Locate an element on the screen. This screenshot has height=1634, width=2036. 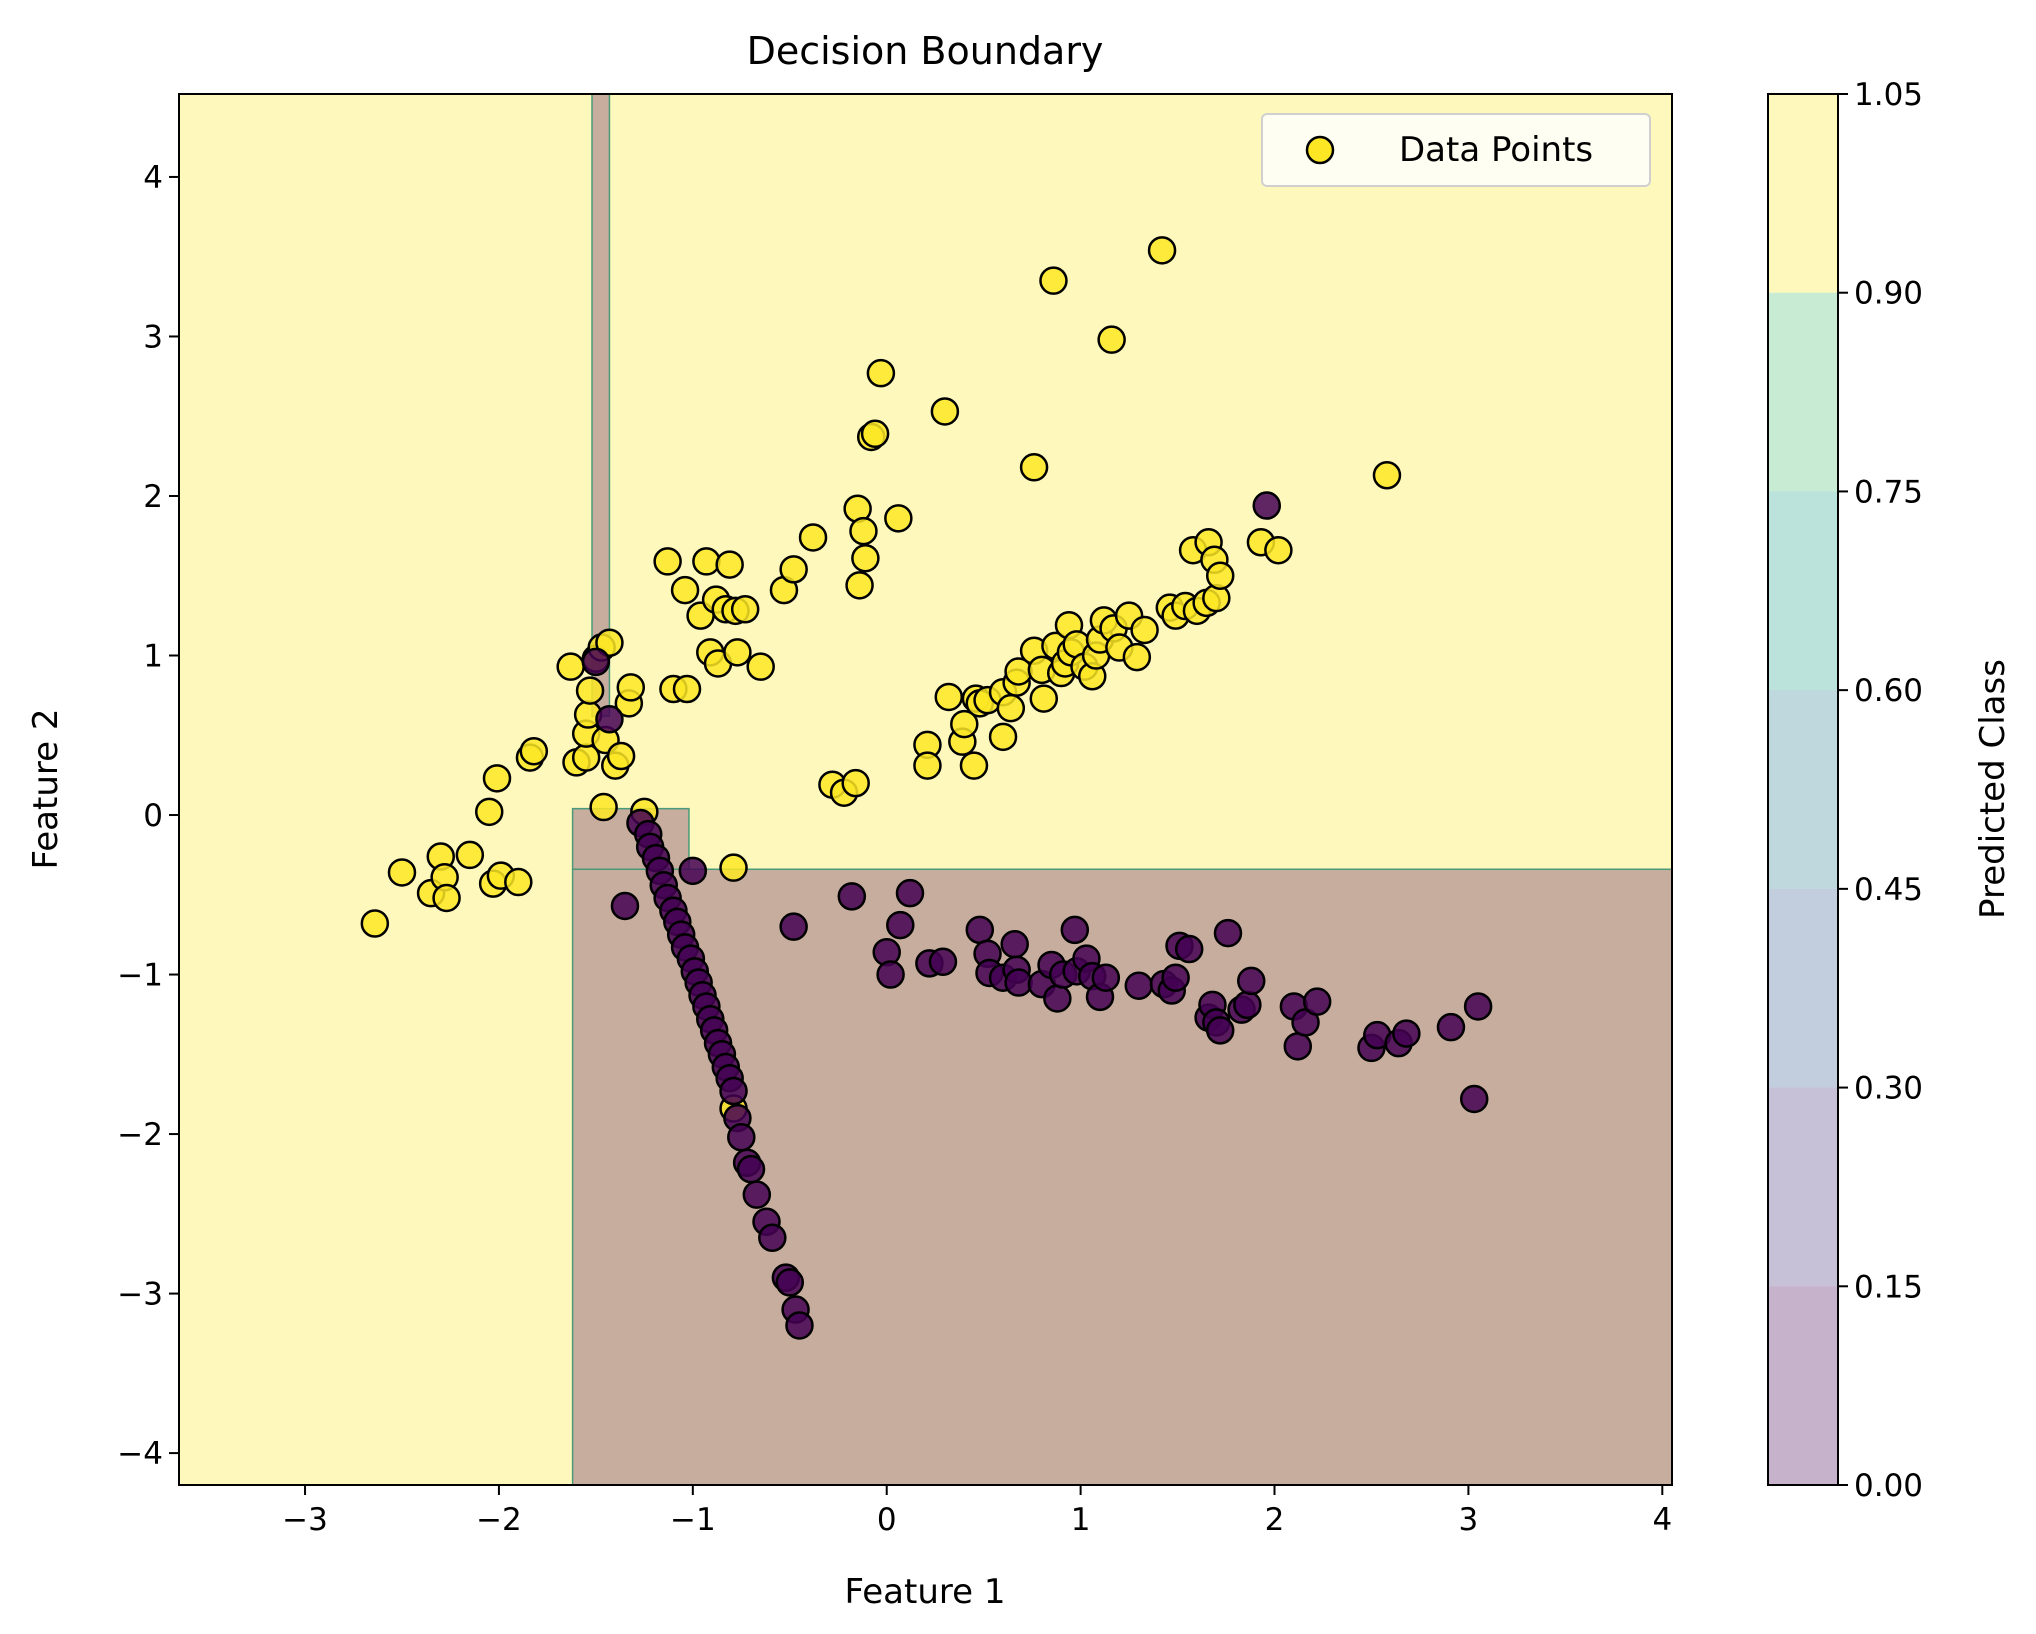
colorbar-tick-label: 0.75 is located at coordinates (1888, 492).